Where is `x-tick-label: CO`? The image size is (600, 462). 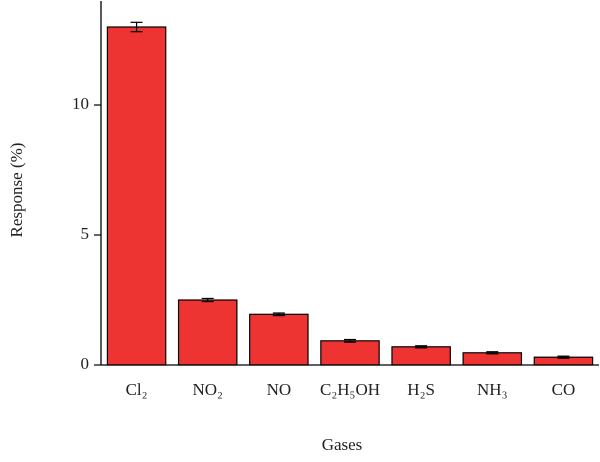
x-tick-label: CO is located at coordinates (564, 389).